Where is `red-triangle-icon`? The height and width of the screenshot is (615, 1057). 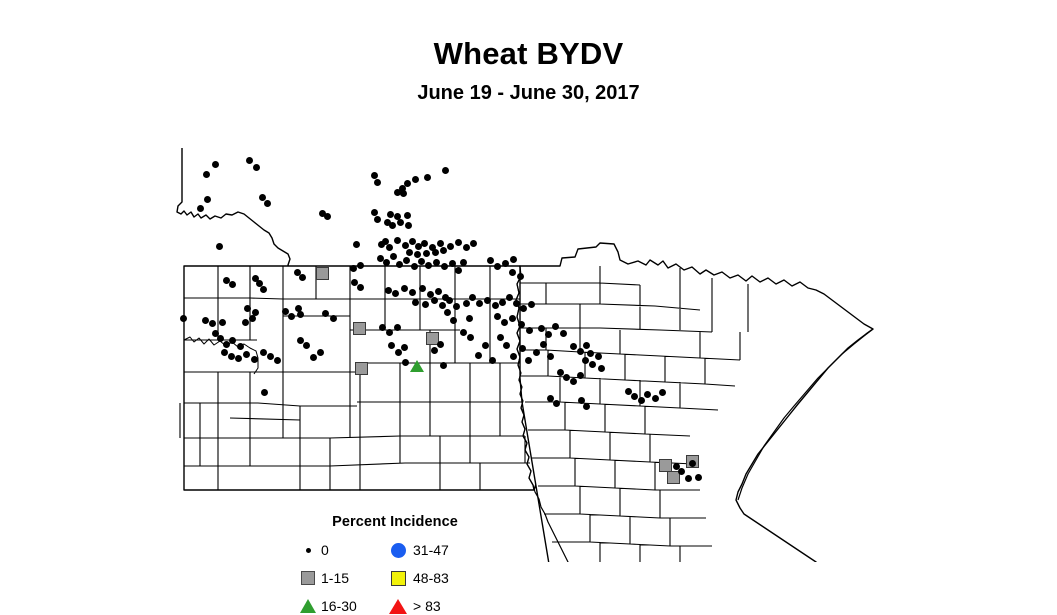
red-triangle-icon is located at coordinates (398, 606).